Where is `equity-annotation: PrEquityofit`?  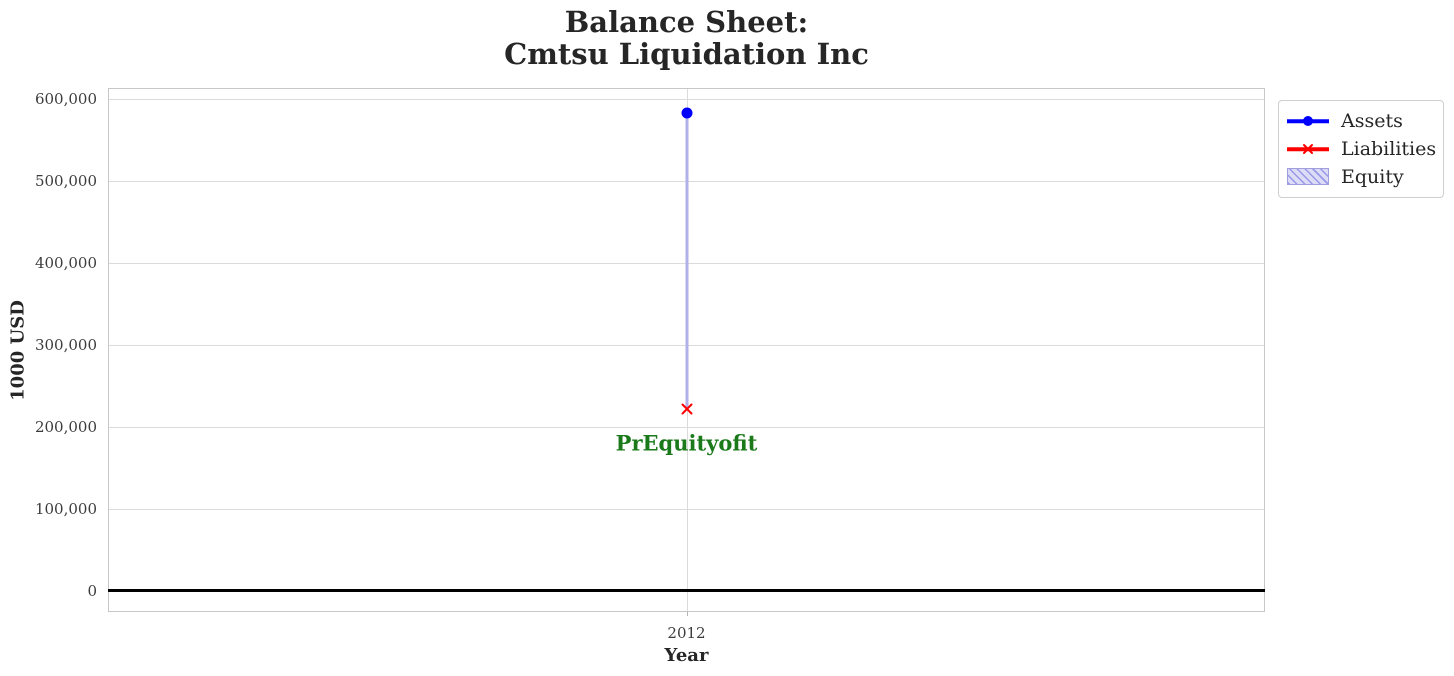
equity-annotation: PrEquityofit is located at coordinates (686, 443).